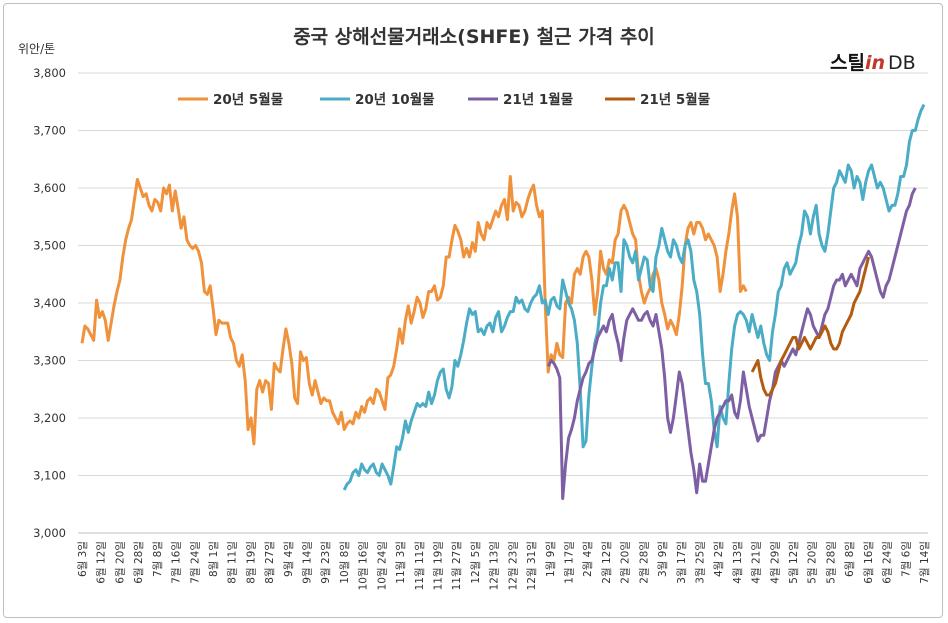 The width and height of the screenshot is (948, 623). I want to click on x-tick-label: 7월 14일, so click(924, 562).